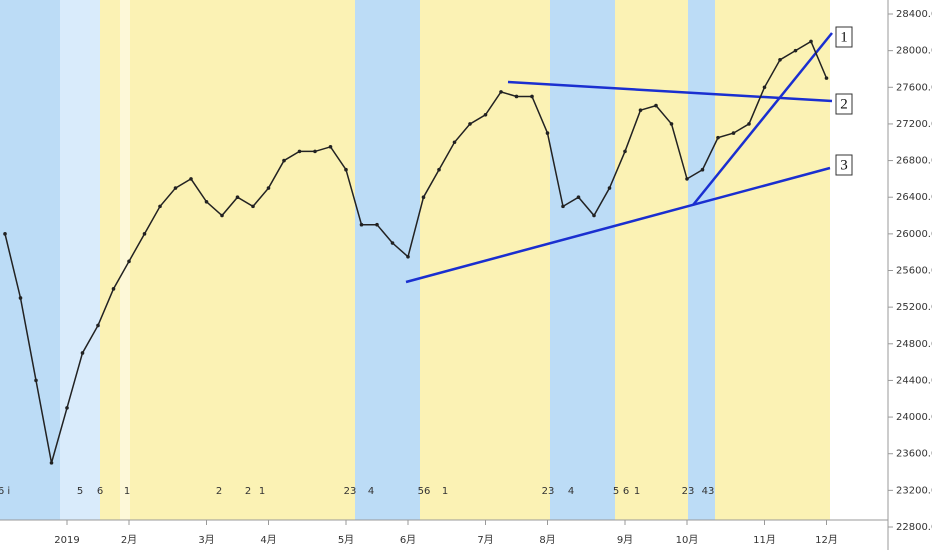  Describe the element at coordinates (687, 540) in the screenshot. I see `x-tick-label: 10月` at that location.